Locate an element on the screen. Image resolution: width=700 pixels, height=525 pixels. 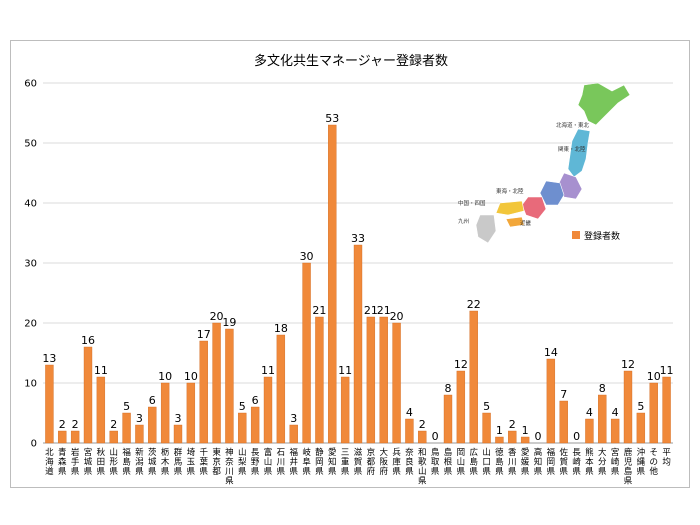
data-label-兵庫県: 20 is located at coordinates (397, 316).